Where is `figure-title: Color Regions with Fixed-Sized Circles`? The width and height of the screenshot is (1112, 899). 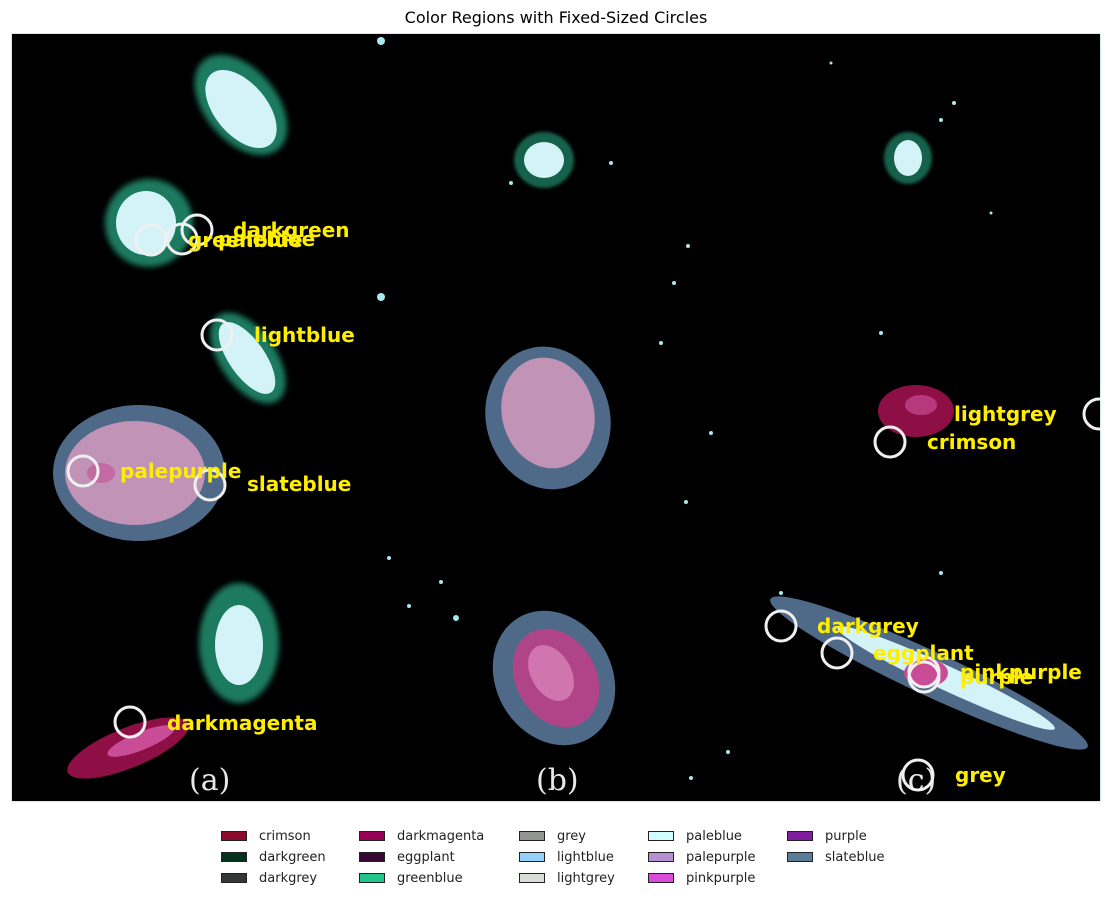
figure-title: Color Regions with Fixed-Sized Circles is located at coordinates (556, 17).